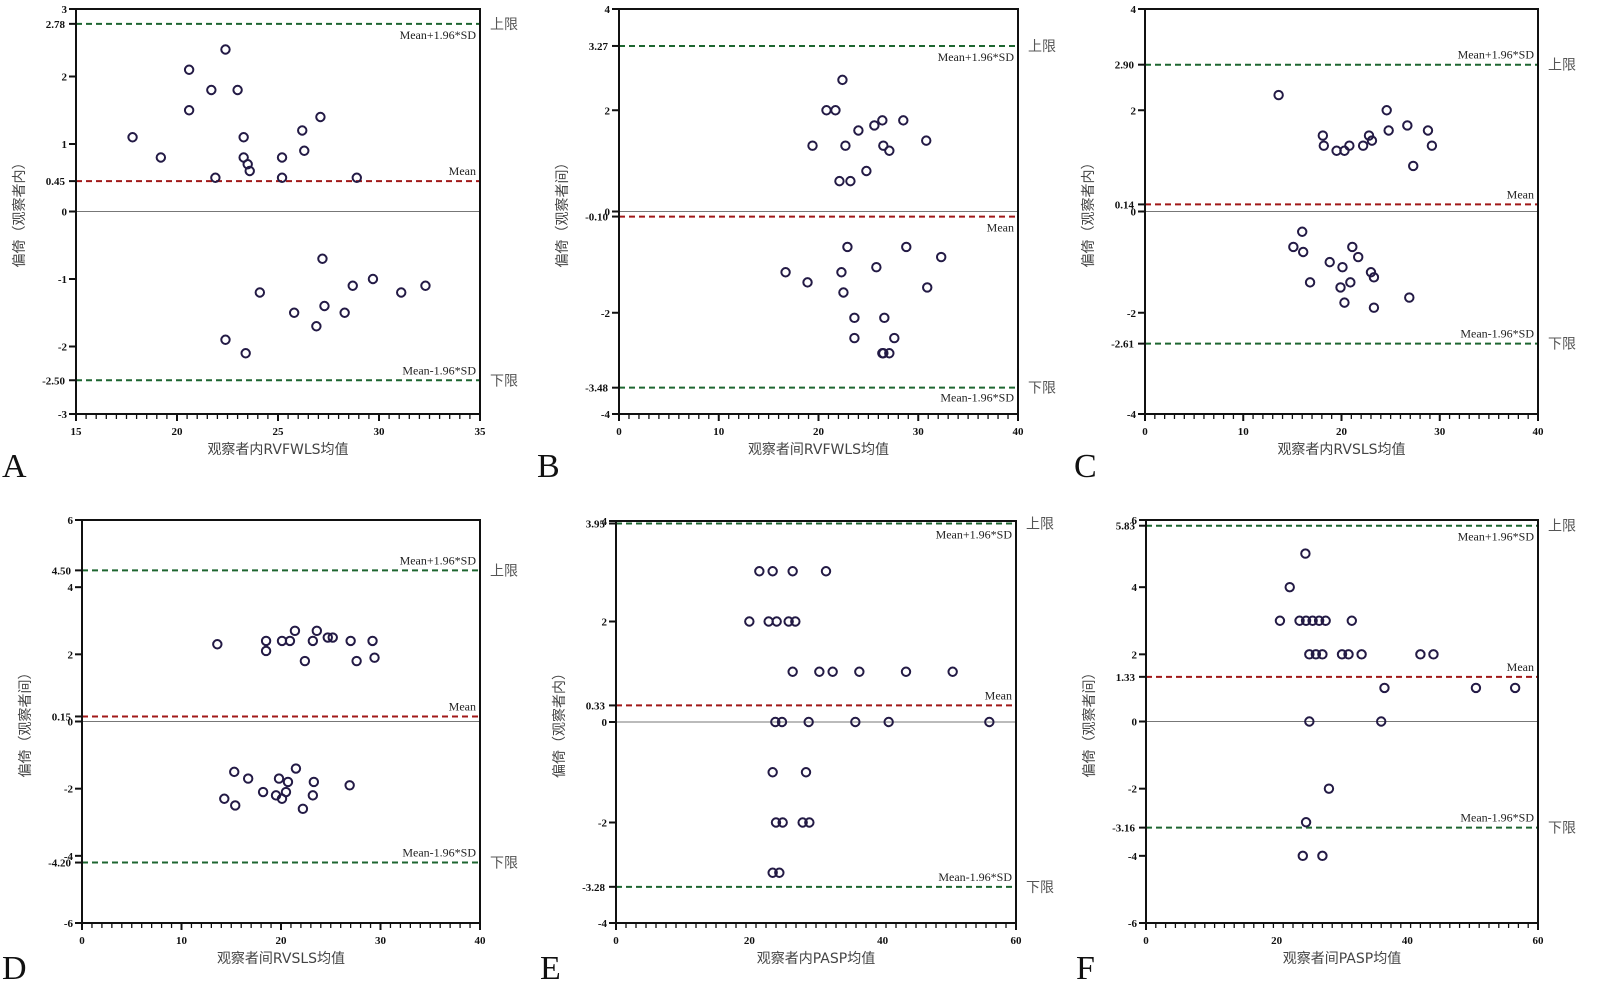  I want to click on x-axis-title: 观察者内RVFWLS均值, so click(277, 449).